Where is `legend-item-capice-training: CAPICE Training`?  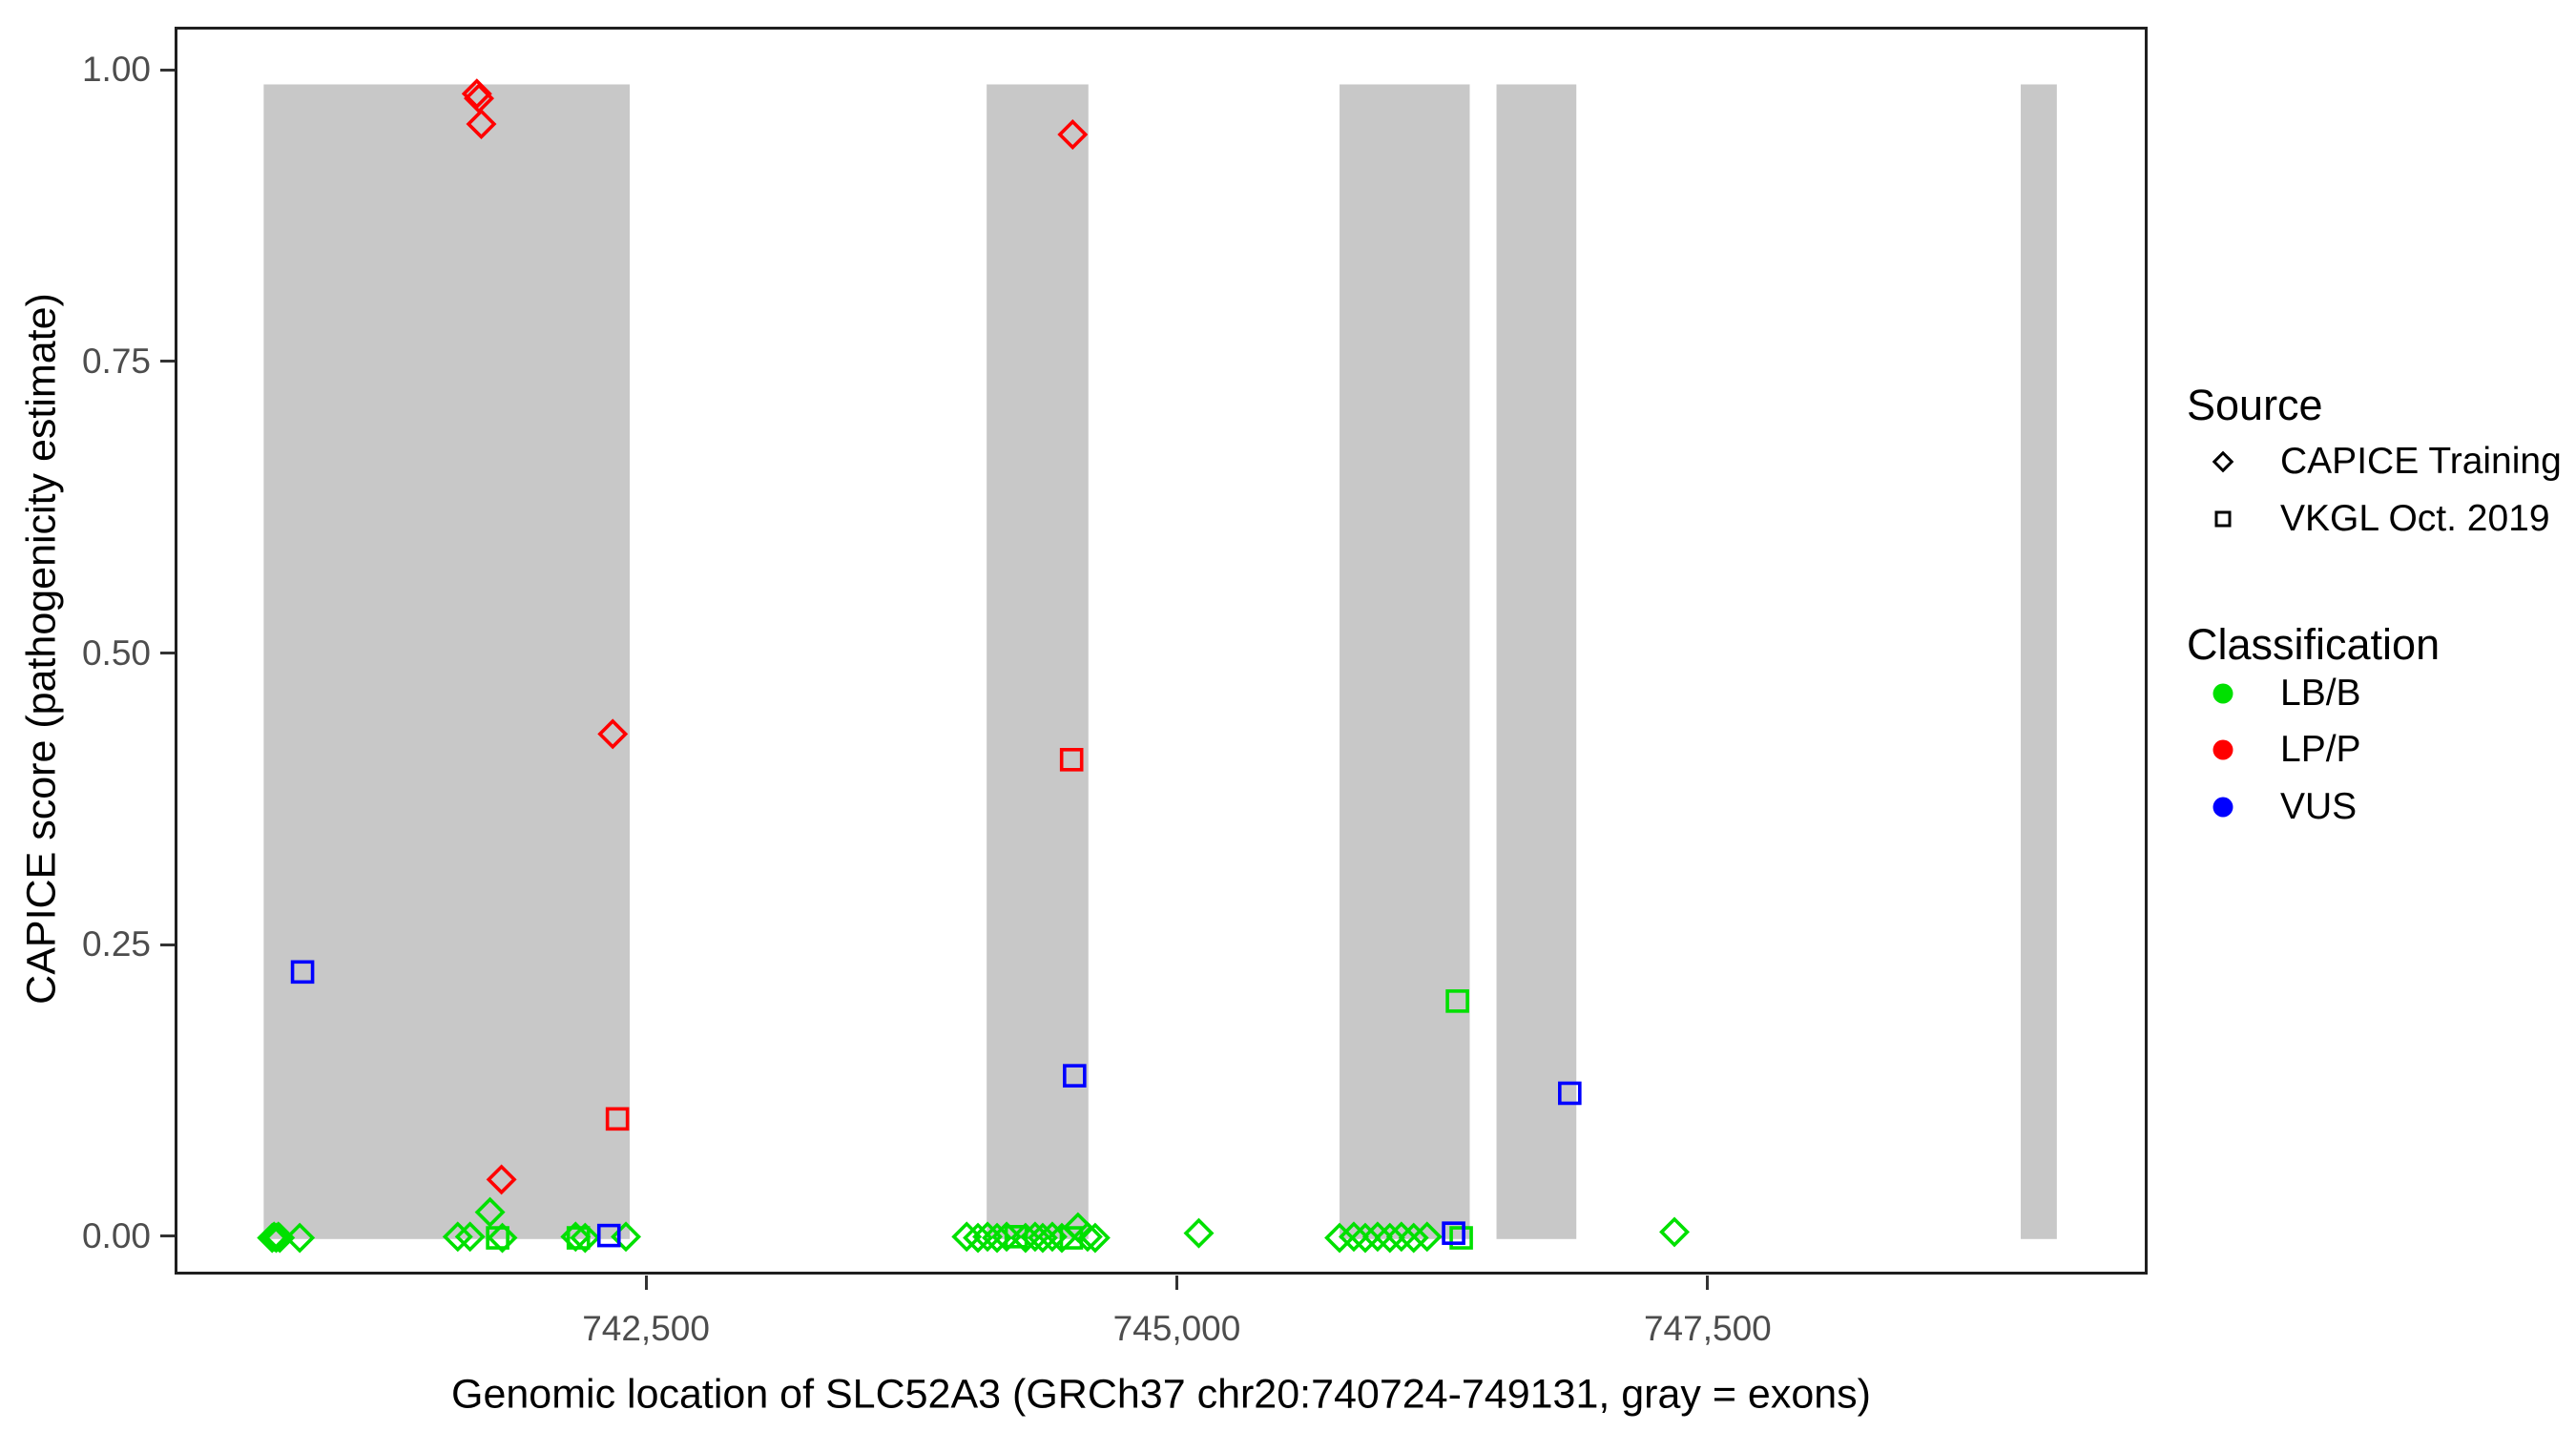
legend-item-capice-training: CAPICE Training is located at coordinates (2380, 461).